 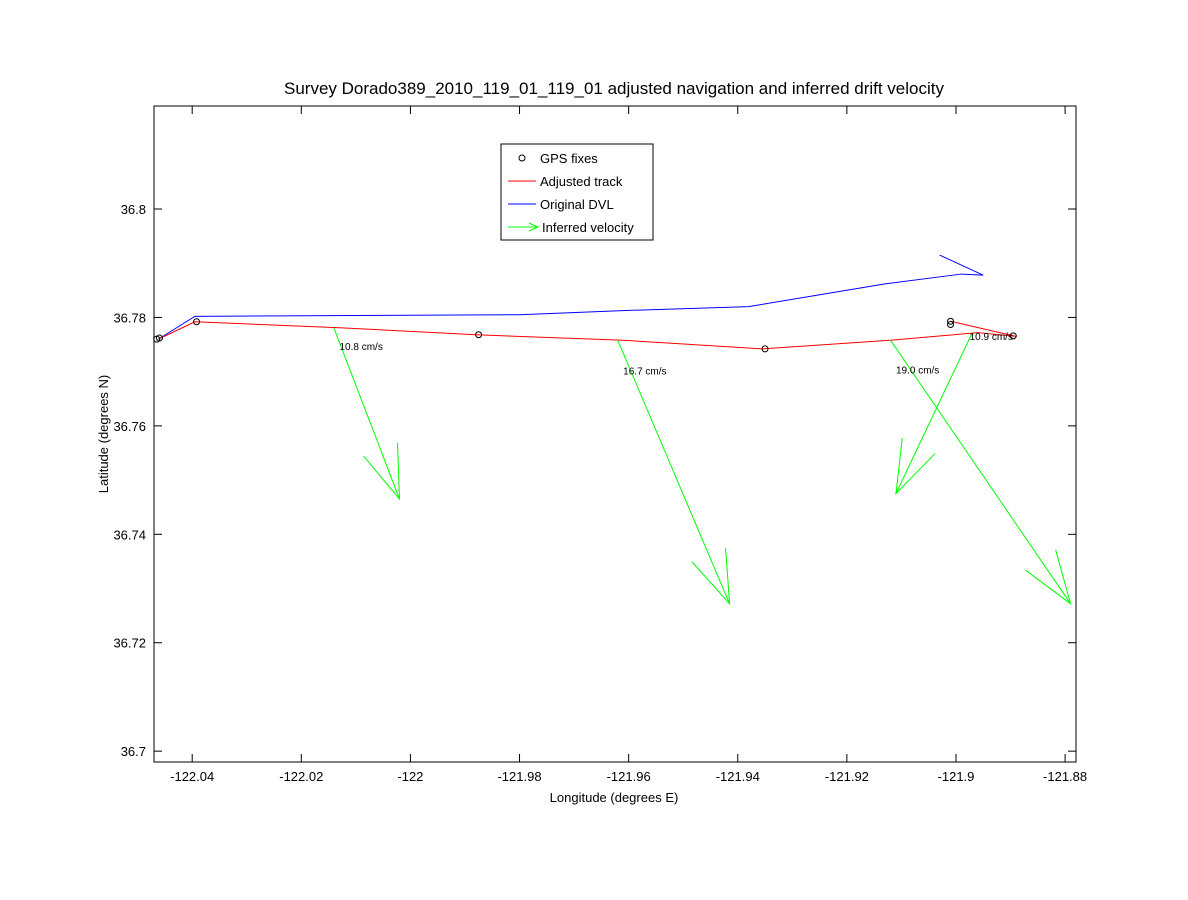 What do you see at coordinates (581, 181) in the screenshot?
I see `legend-adjusted-label: Adjusted track` at bounding box center [581, 181].